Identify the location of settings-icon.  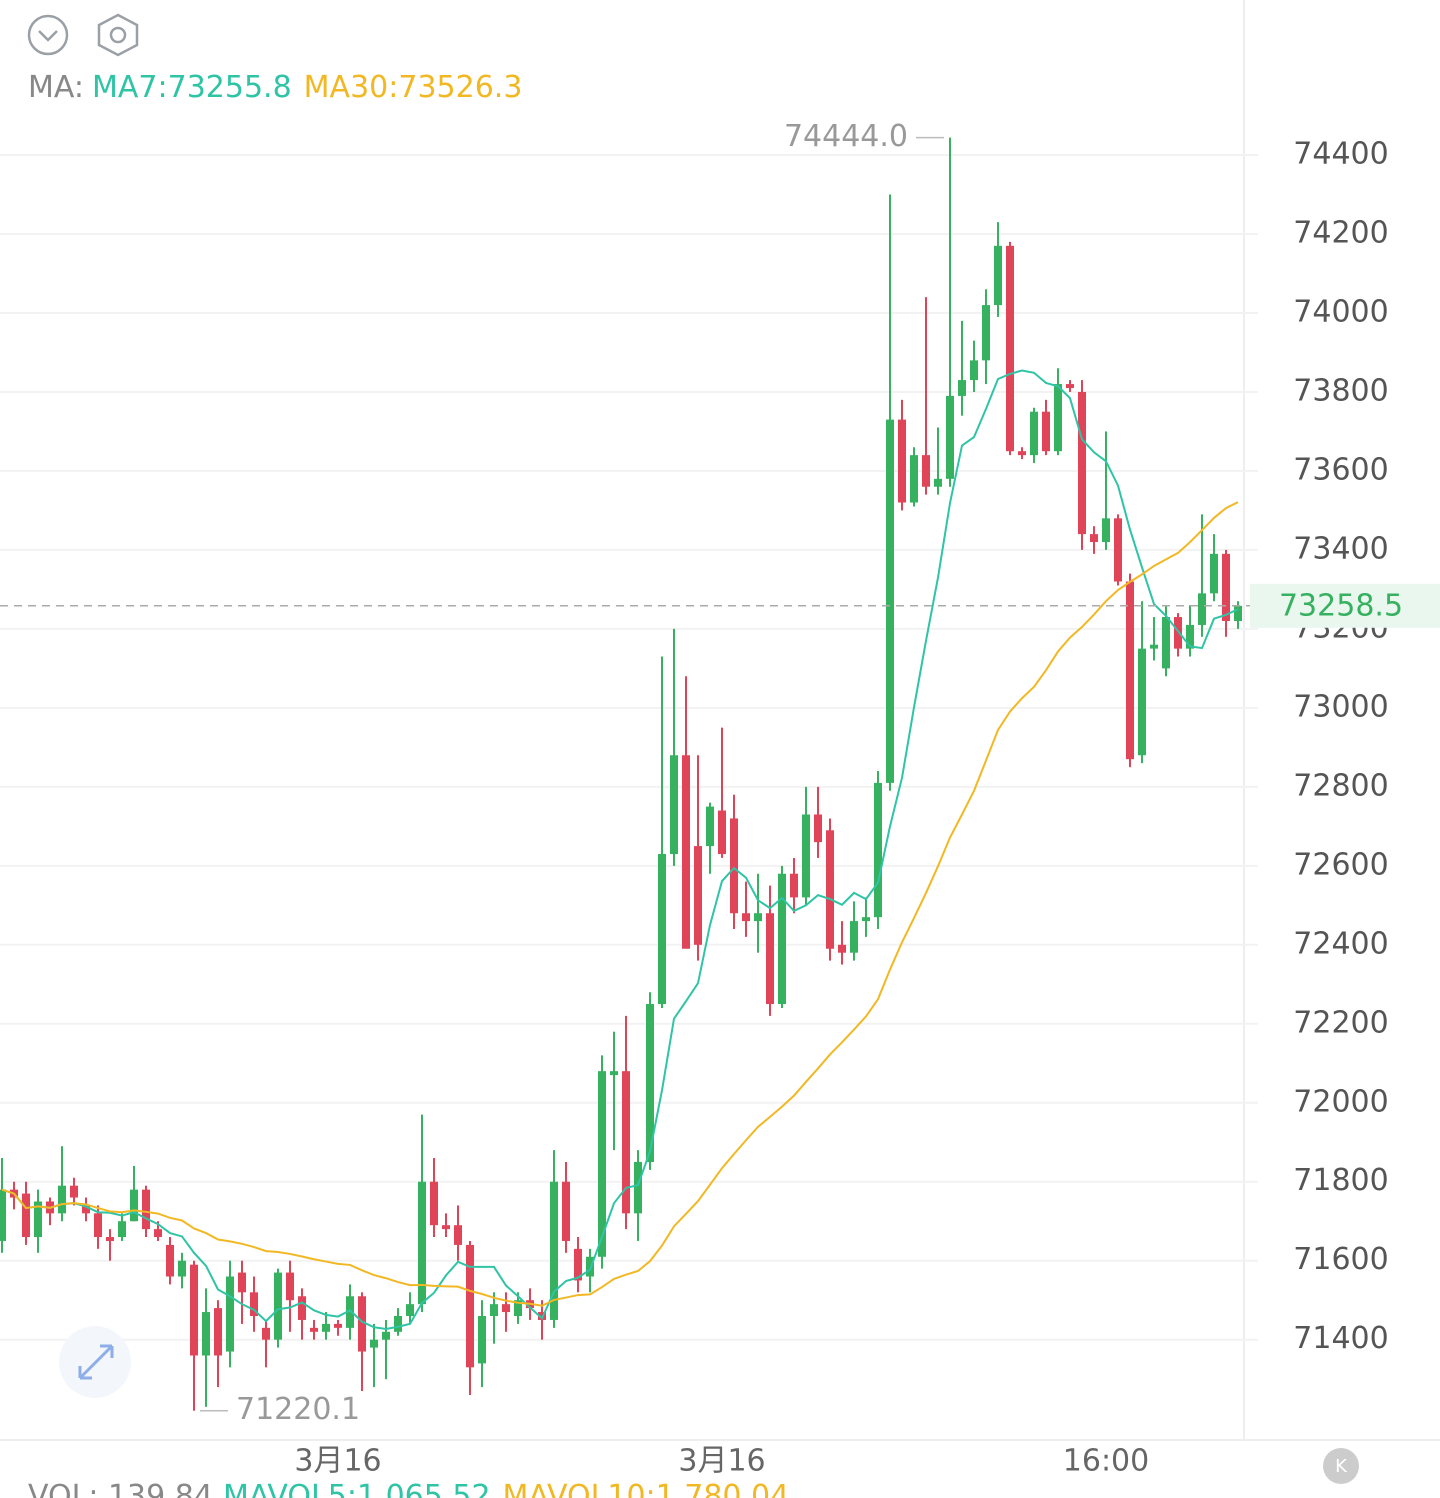
(118, 35).